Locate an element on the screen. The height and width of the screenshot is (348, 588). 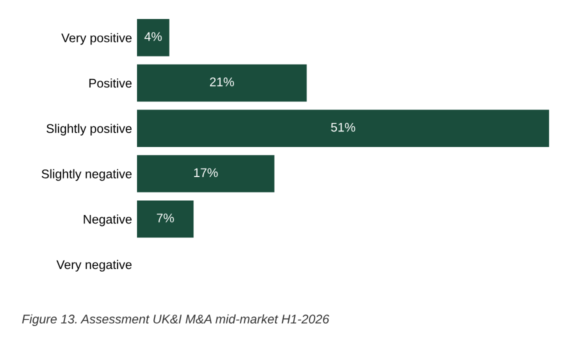
data-label: 21% is located at coordinates (222, 82).